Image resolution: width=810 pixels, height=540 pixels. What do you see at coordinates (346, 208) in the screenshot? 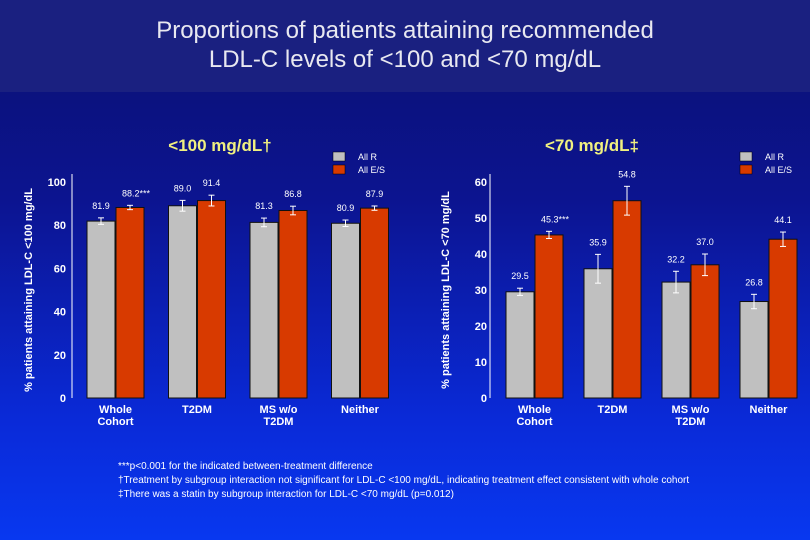
I see `data-label: 80.9` at bounding box center [346, 208].